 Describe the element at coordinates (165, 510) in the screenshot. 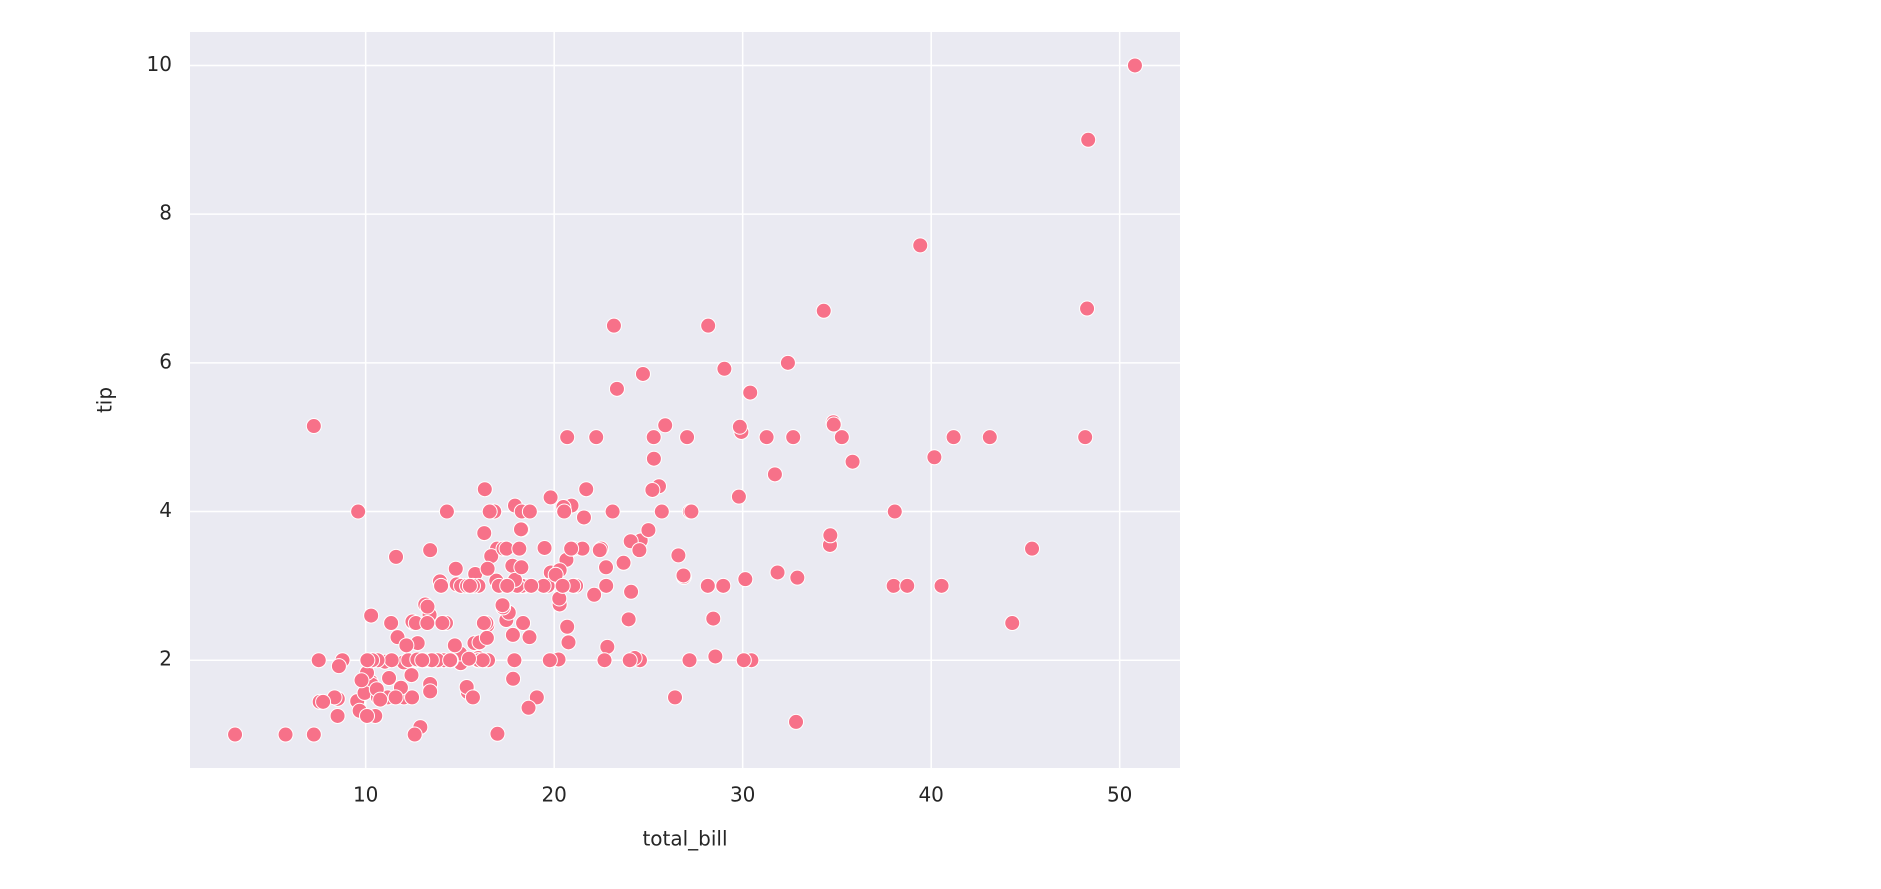

I see `y-tick-label: 4` at that location.